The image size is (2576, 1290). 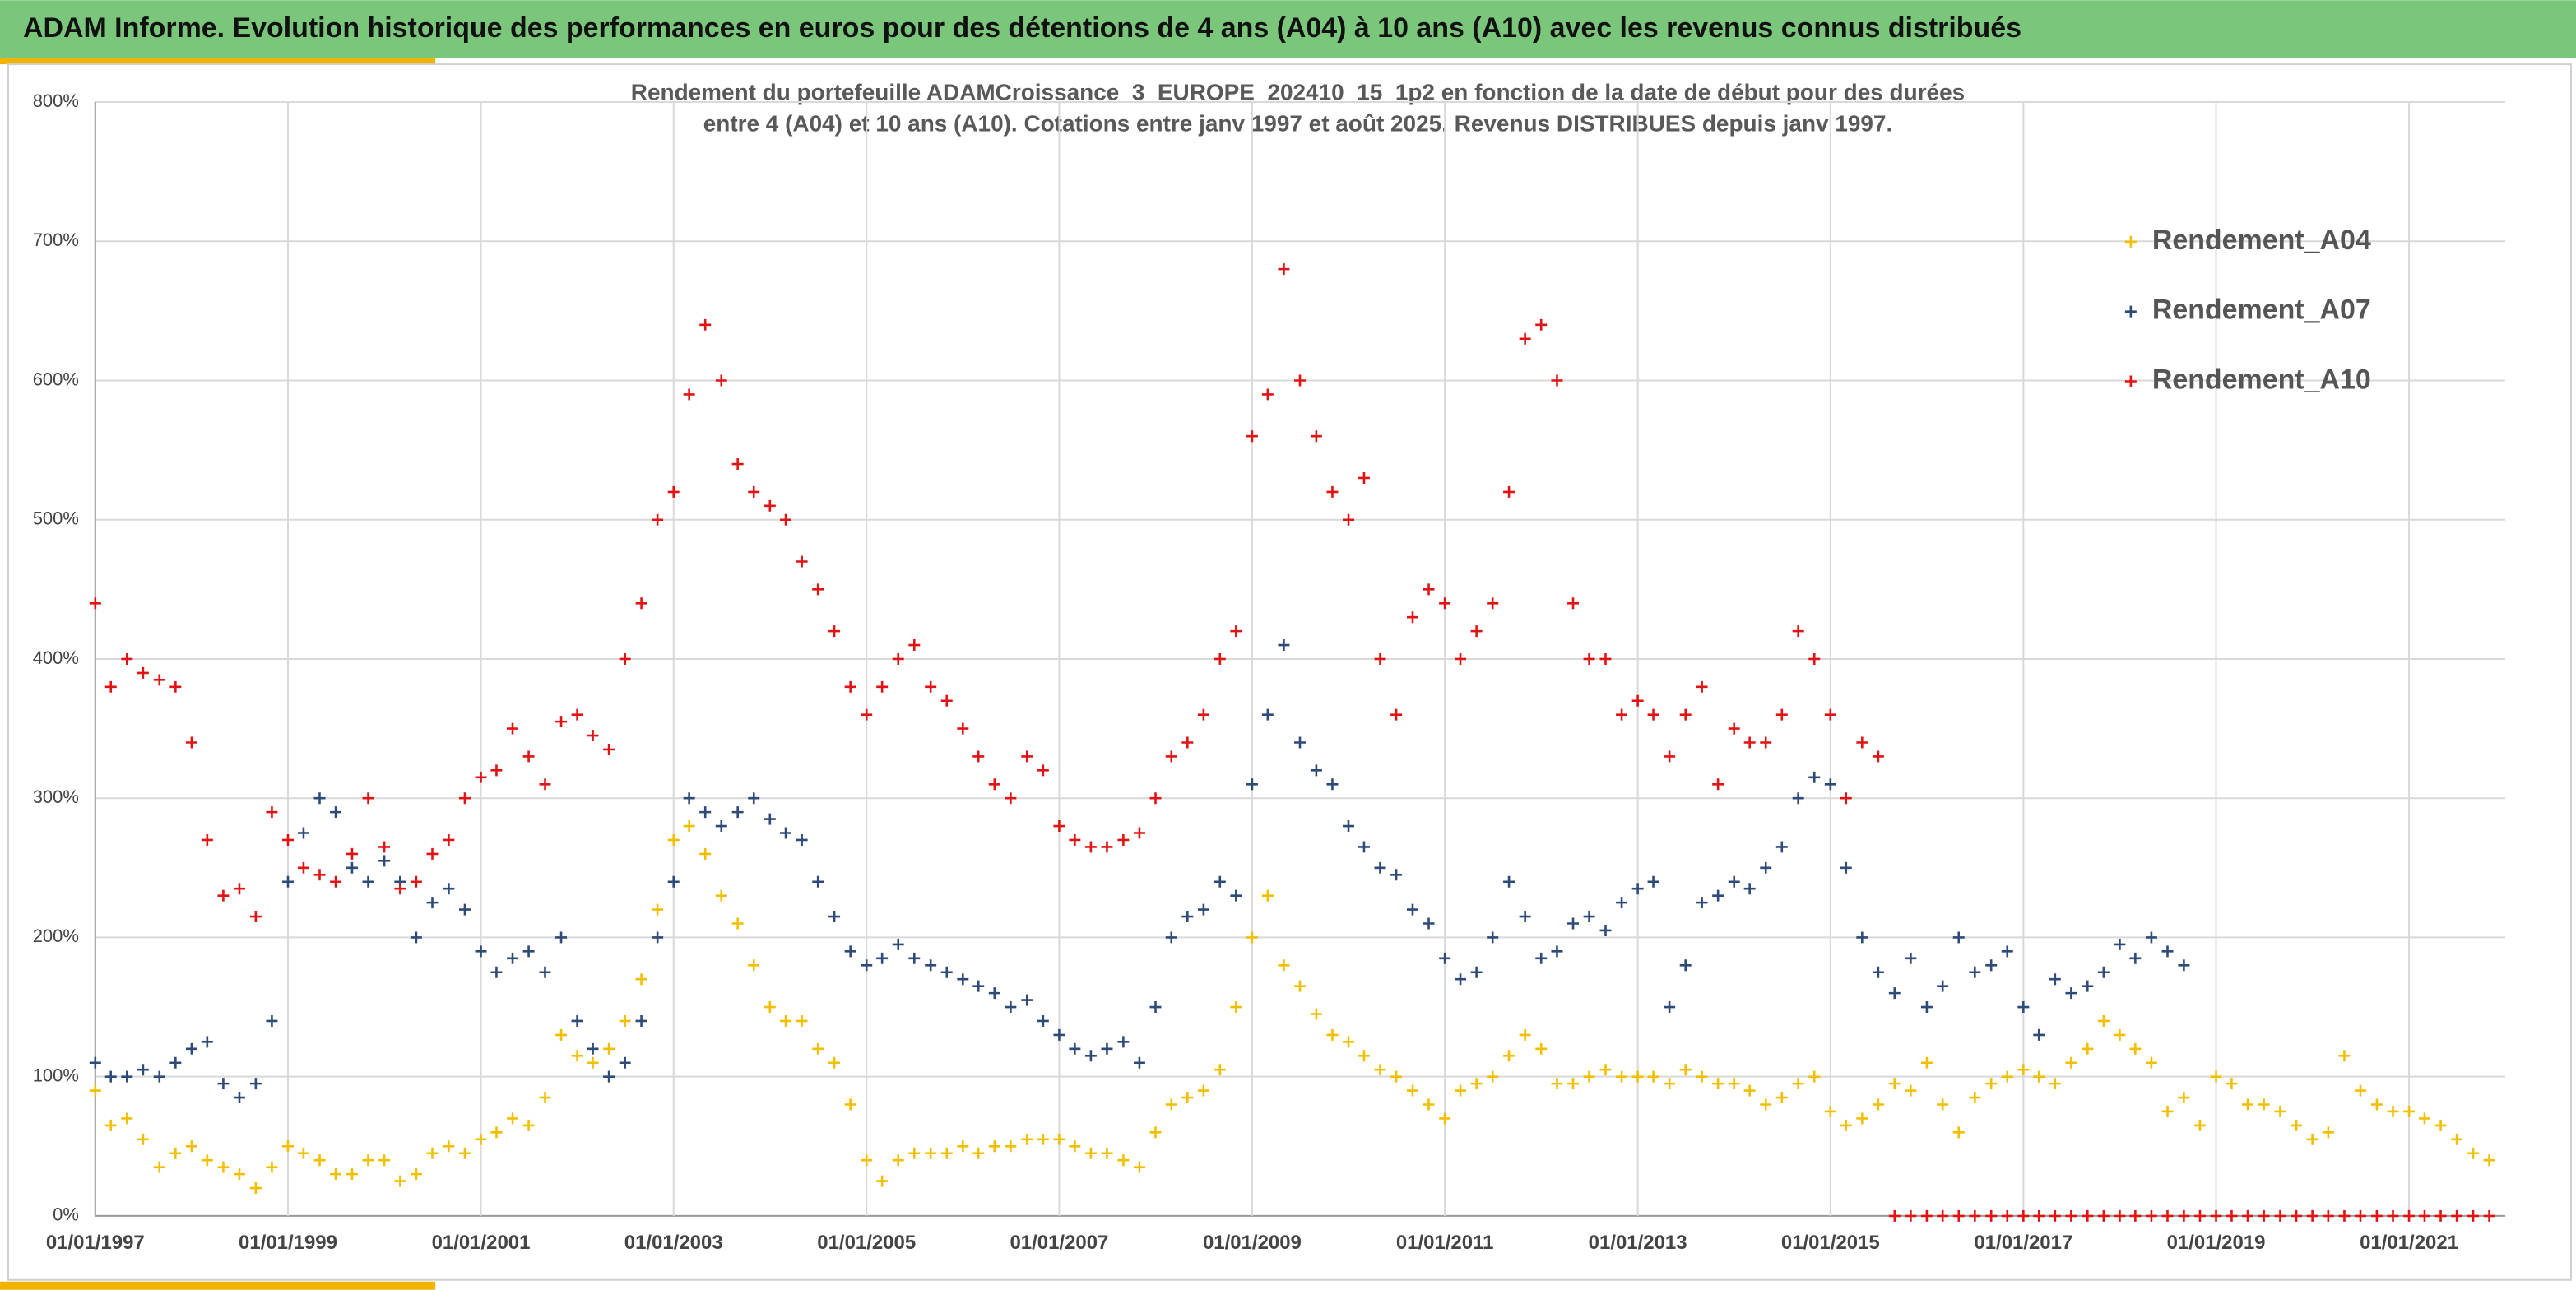 I want to click on y-tick-label: 700%, so click(x=56, y=240).